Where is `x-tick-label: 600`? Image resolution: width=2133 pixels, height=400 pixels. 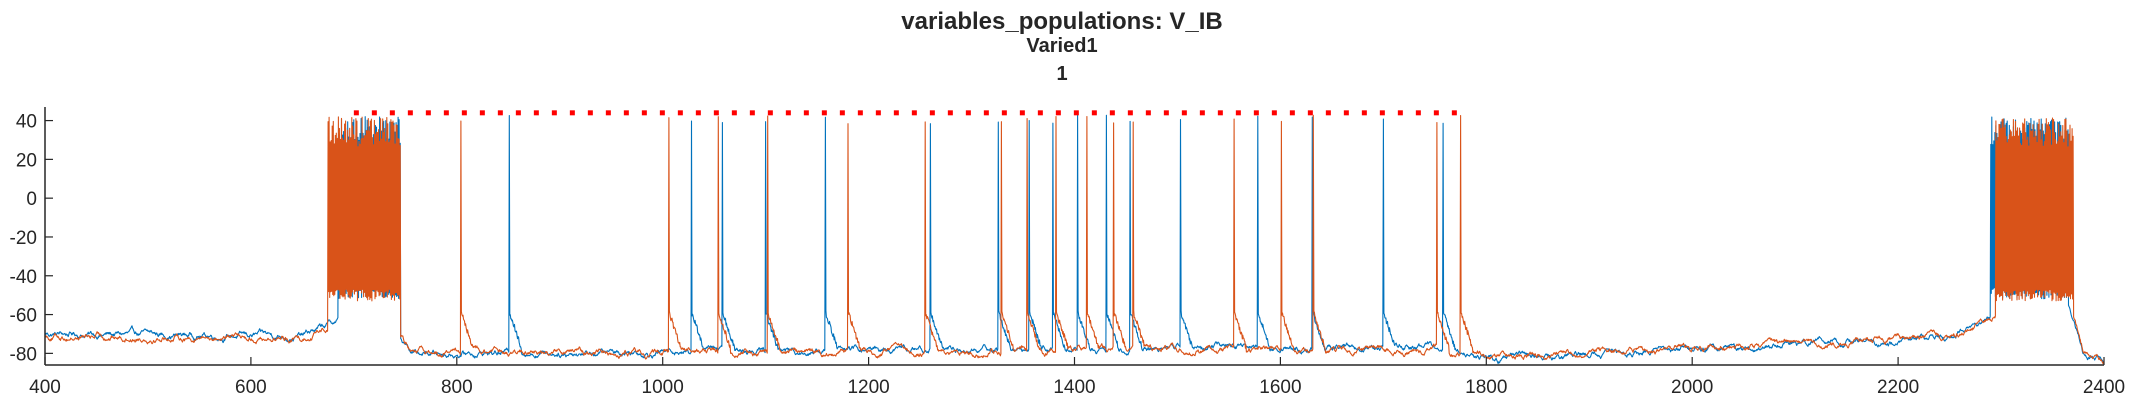
x-tick-label: 600 is located at coordinates (251, 387).